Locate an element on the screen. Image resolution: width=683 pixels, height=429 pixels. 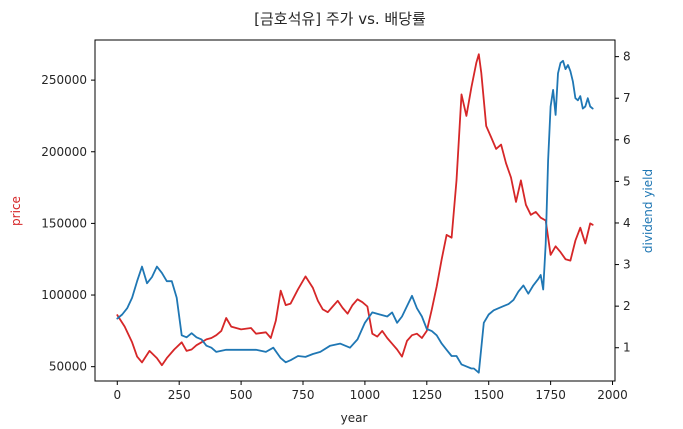
y-right-tick-label: 7 is located at coordinates (627, 98).